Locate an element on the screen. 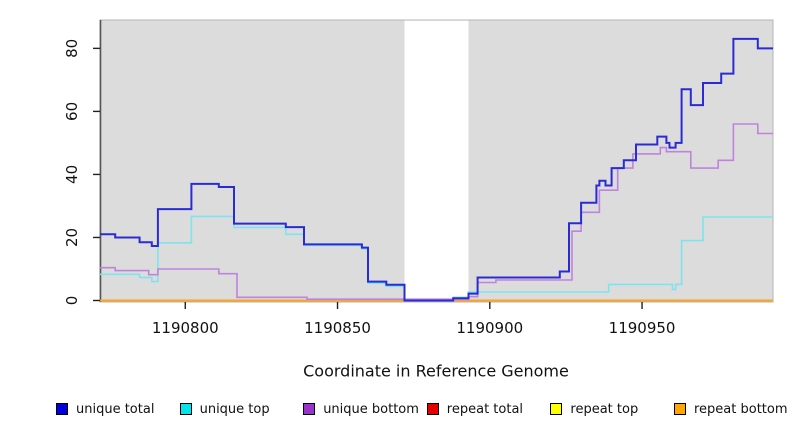  repeat-bottom-swatch-icon is located at coordinates (680, 409).